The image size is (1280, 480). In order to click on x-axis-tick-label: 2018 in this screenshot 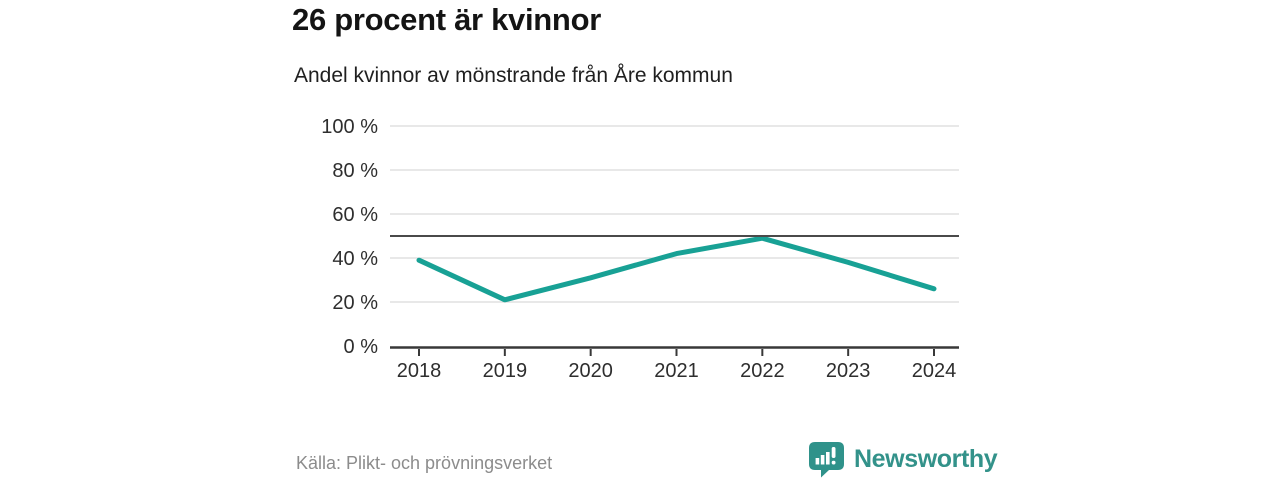, I will do `click(419, 371)`.